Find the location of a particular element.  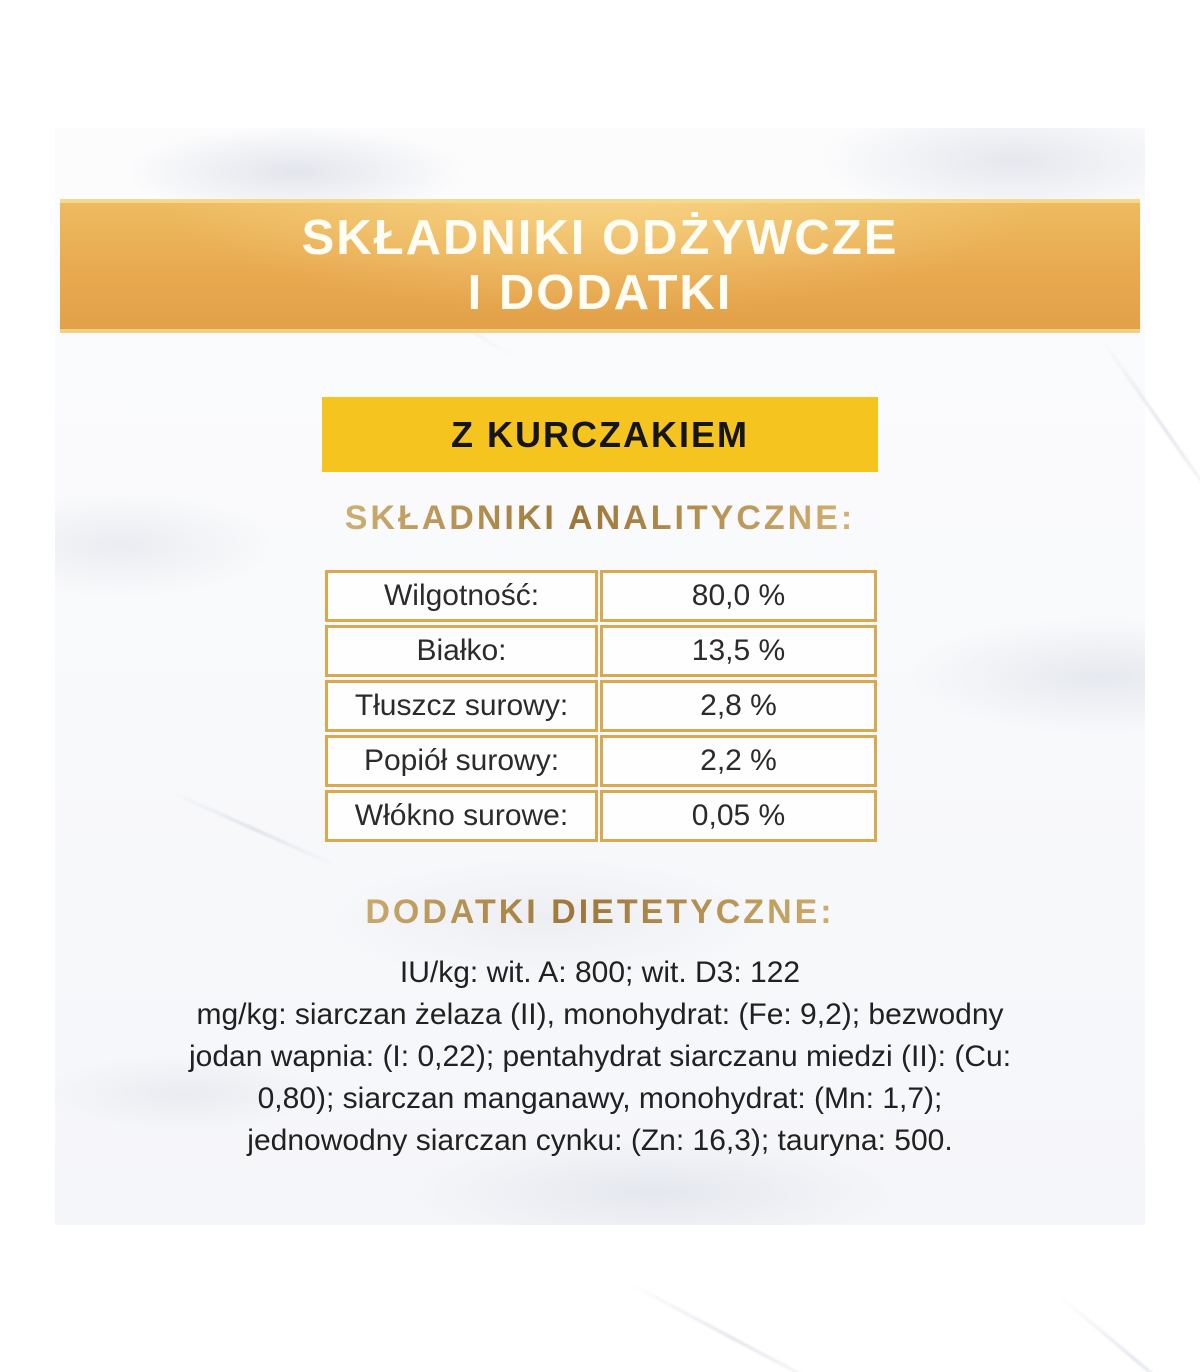

main-title-line1: SKŁADNIKI ODŻYWCZE is located at coordinates (600, 238).